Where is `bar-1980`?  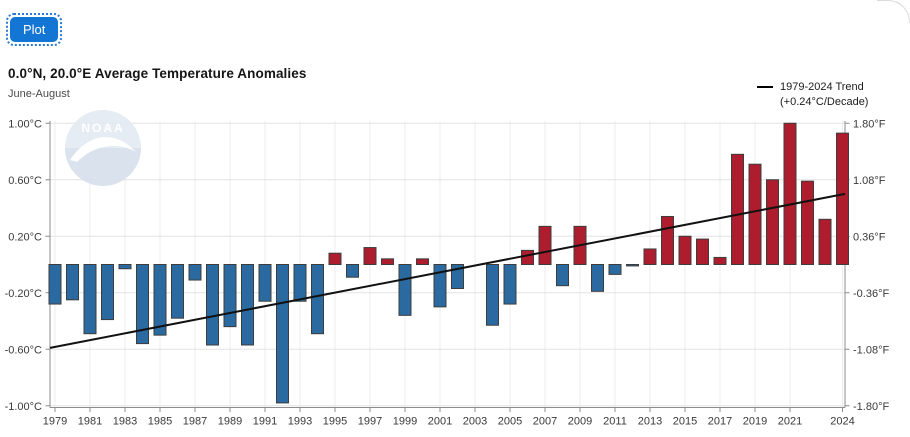
bar-1980 is located at coordinates (72, 282).